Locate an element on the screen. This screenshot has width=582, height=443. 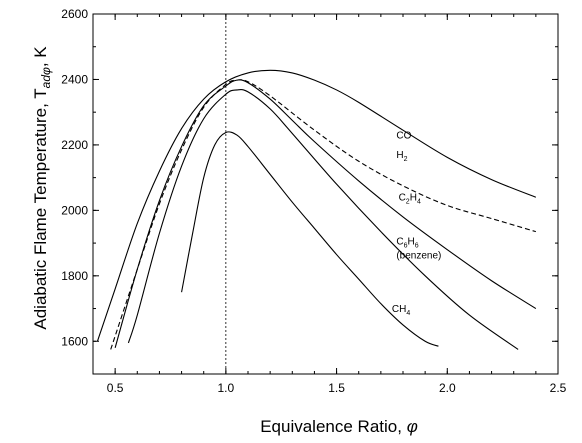
series-label-text: CO is located at coordinates (403, 135).